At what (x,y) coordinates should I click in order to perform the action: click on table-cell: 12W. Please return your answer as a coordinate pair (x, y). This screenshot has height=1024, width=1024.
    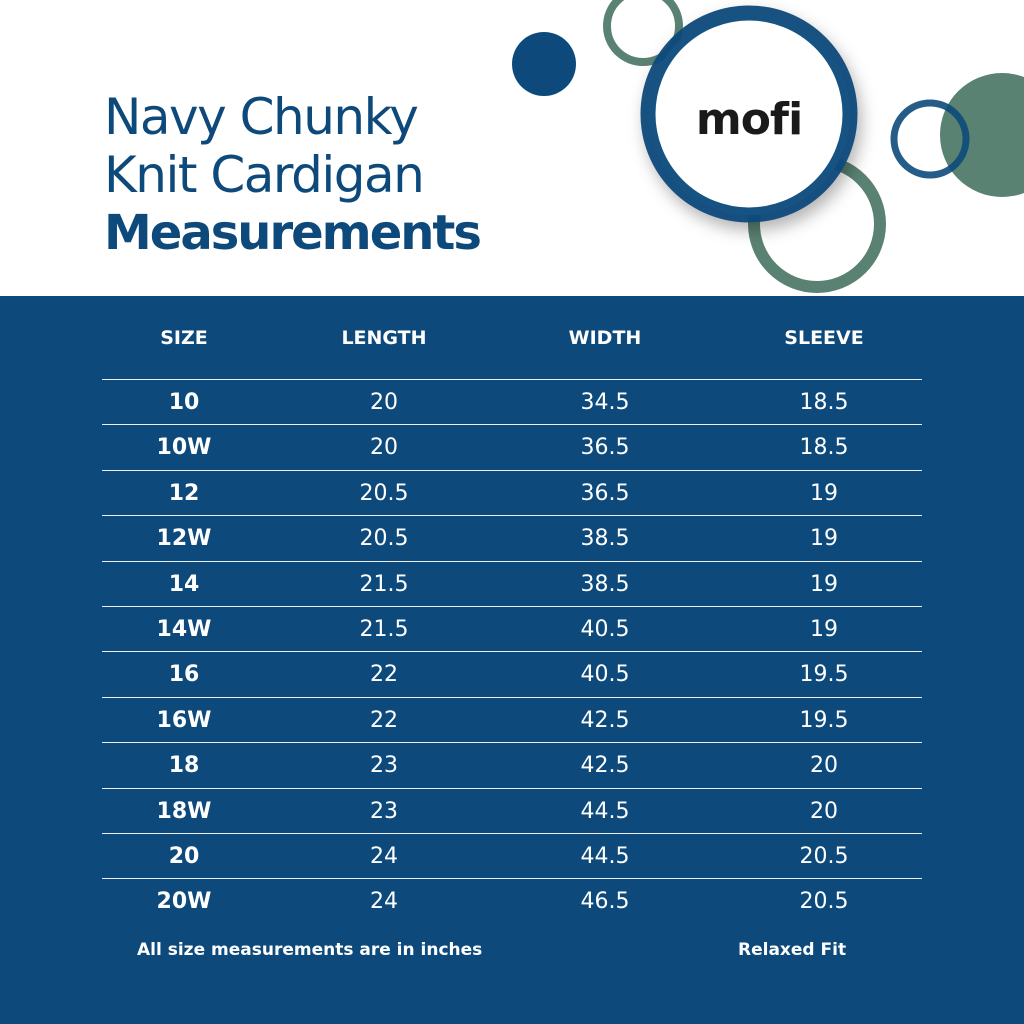
    Looking at the image, I should click on (184, 539).